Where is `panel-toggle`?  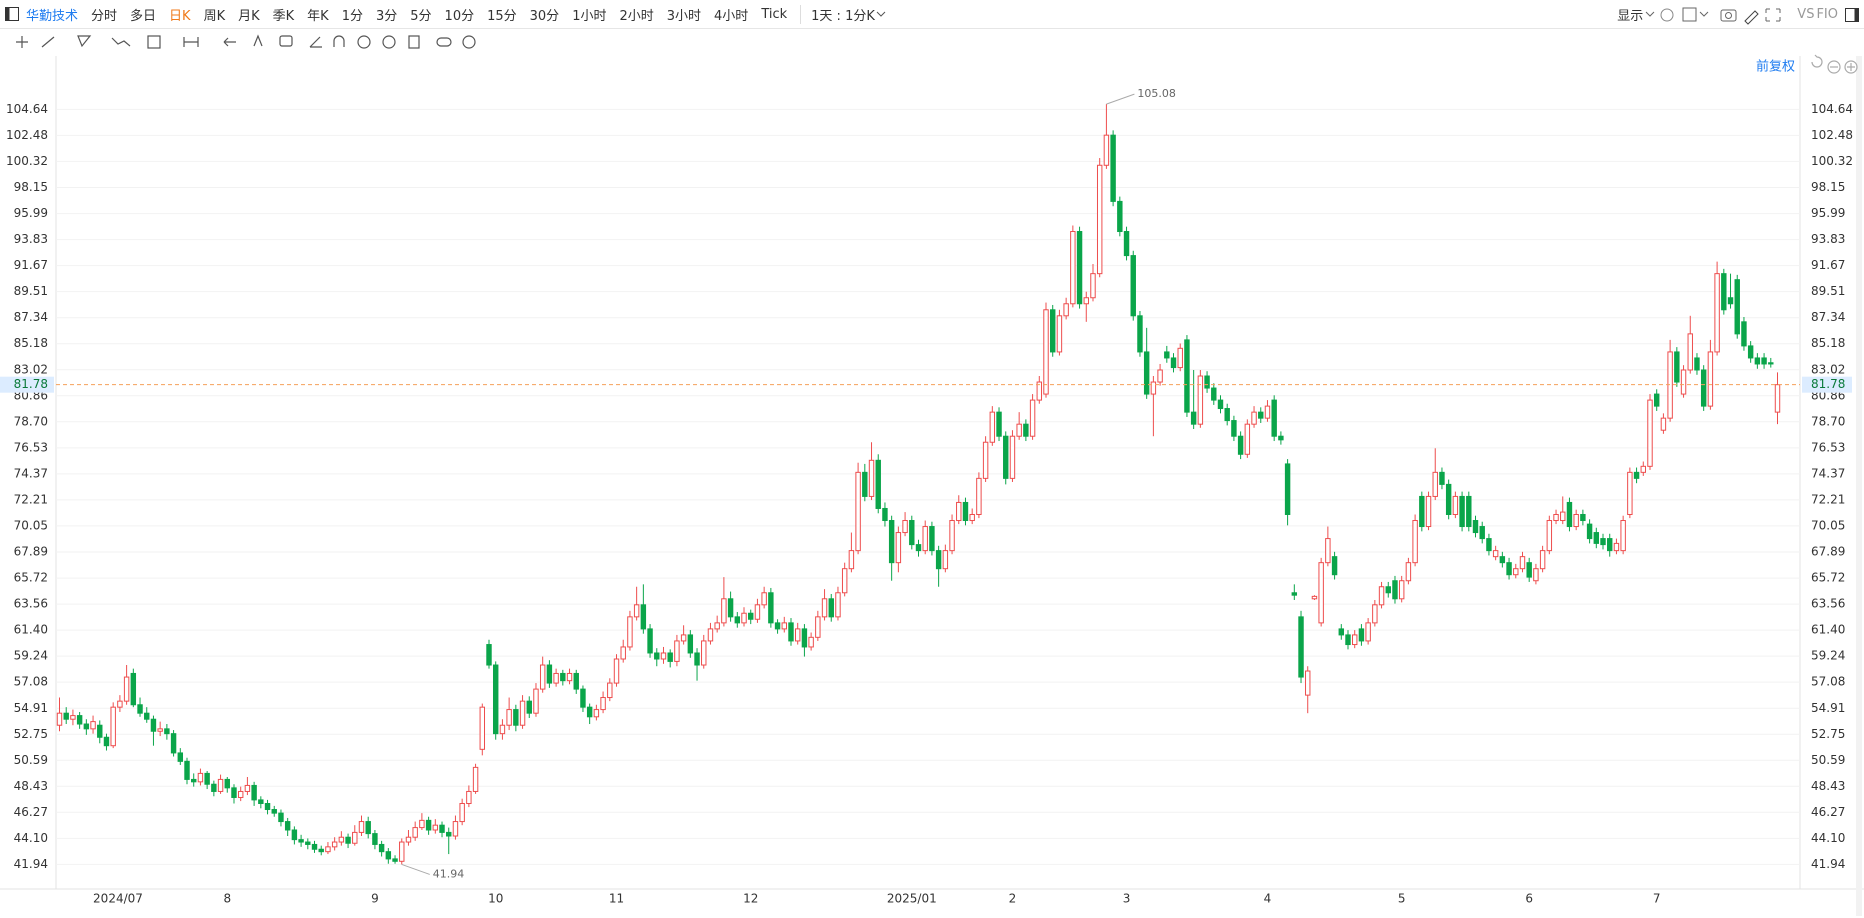 panel-toggle is located at coordinates (1854, 15).